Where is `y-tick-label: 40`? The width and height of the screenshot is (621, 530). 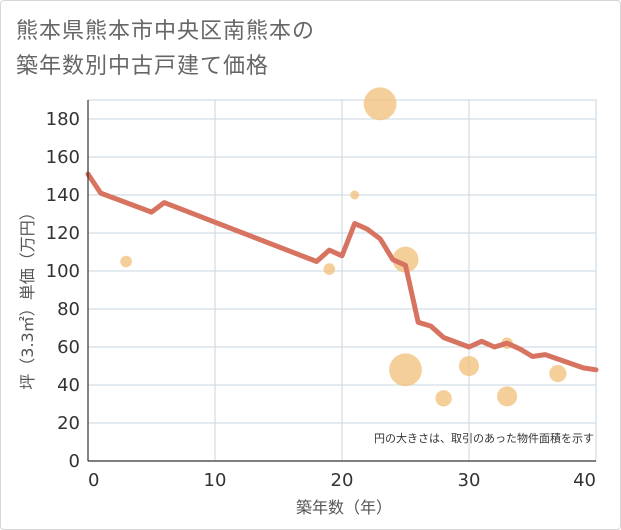 y-tick-label: 40 is located at coordinates (68, 385).